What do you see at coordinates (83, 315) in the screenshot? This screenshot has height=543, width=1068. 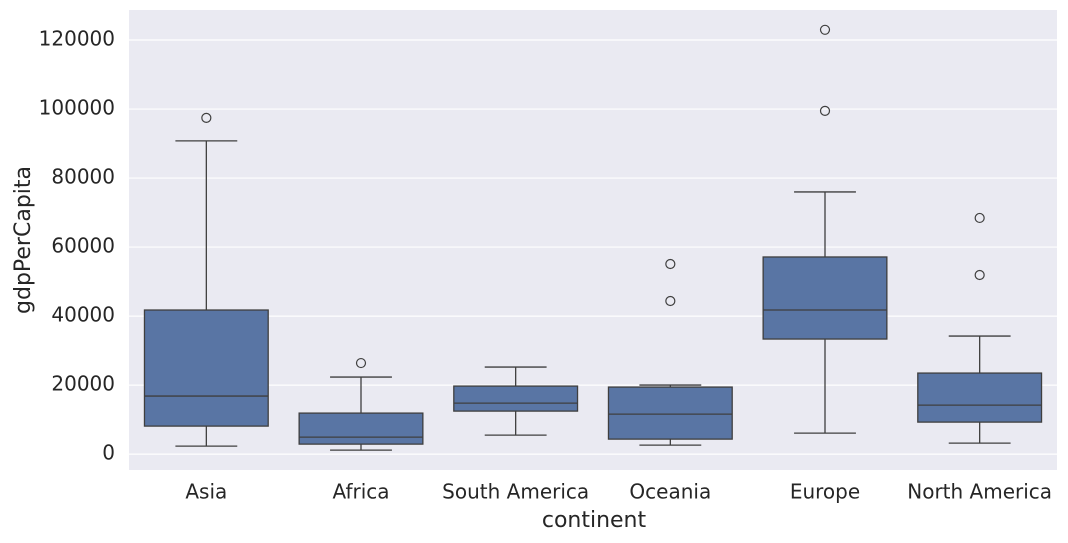 I see `y-tick-label: 40000` at bounding box center [83, 315].